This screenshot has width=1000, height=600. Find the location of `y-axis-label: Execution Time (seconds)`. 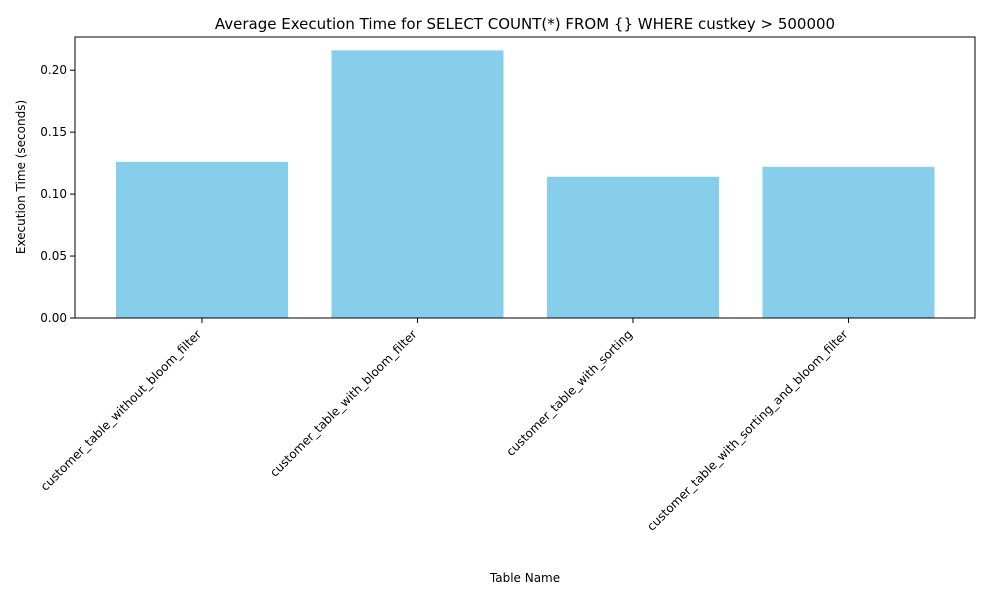

y-axis-label: Execution Time (seconds) is located at coordinates (21, 177).